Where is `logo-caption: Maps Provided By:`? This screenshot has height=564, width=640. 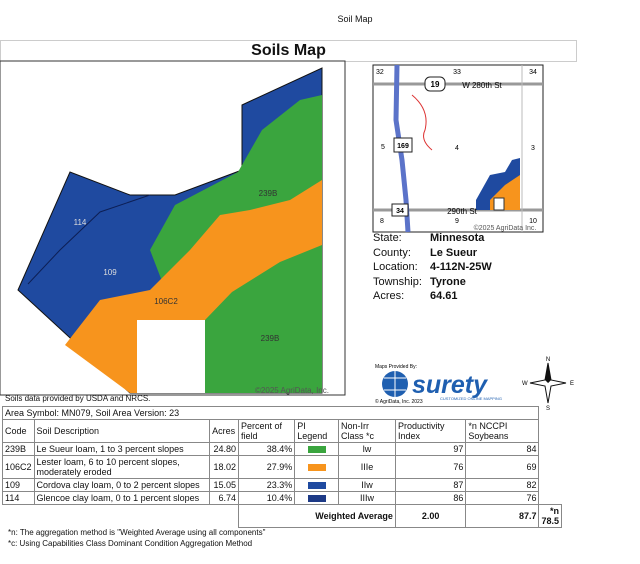
logo-caption: Maps Provided By: is located at coordinates (396, 367).